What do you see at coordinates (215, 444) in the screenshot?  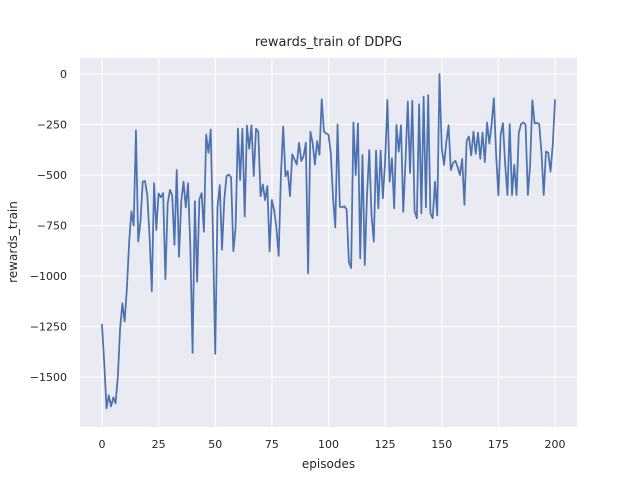 I see `x-tick-label: 50` at bounding box center [215, 444].